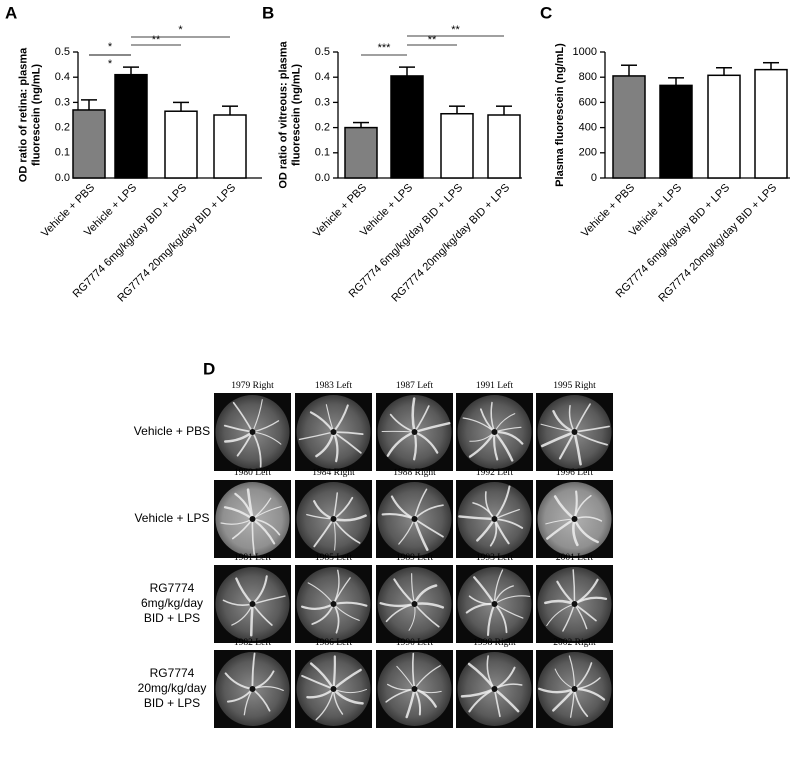 The height and width of the screenshot is (766, 797). I want to click on image-caption: 1982 Left, so click(253, 642).